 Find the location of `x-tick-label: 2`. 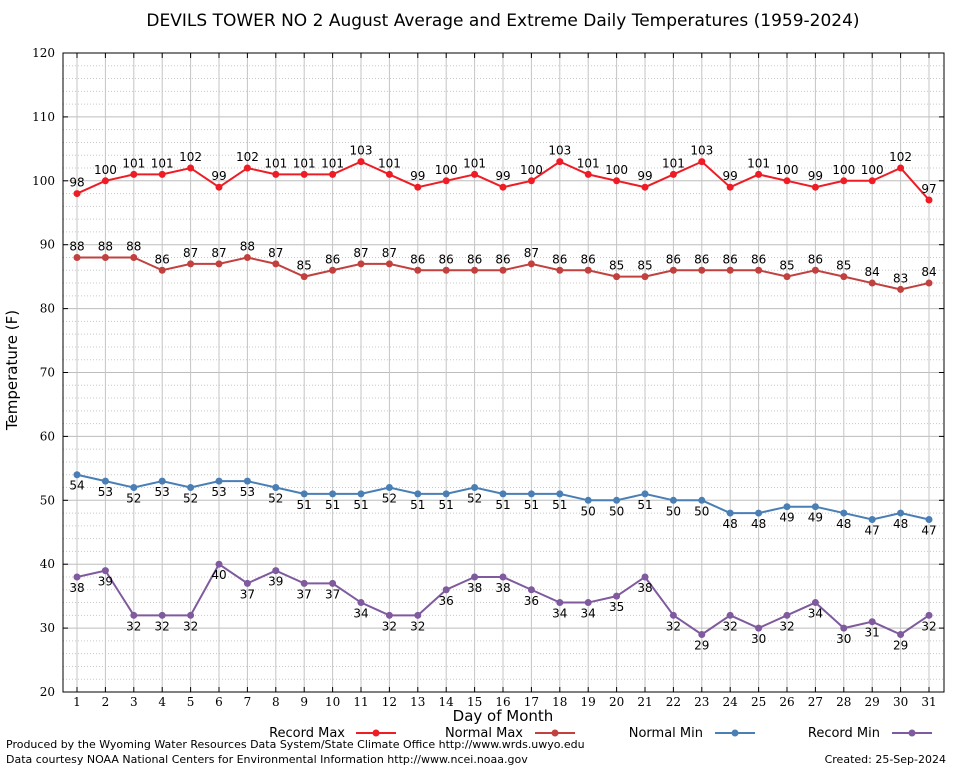

x-tick-label: 2 is located at coordinates (106, 702).